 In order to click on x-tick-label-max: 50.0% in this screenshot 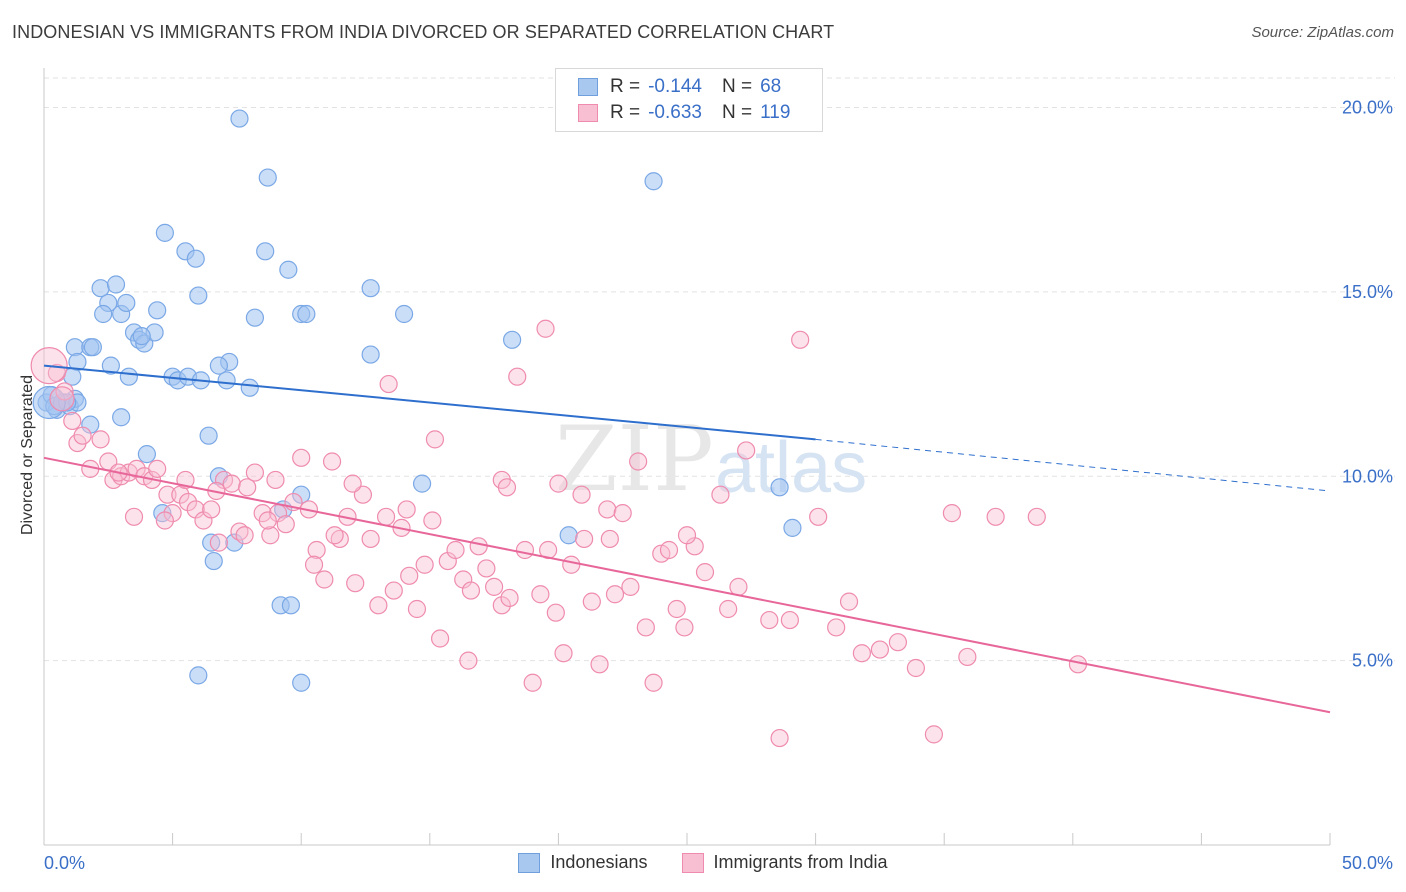, I will do `click(1367, 863)`.